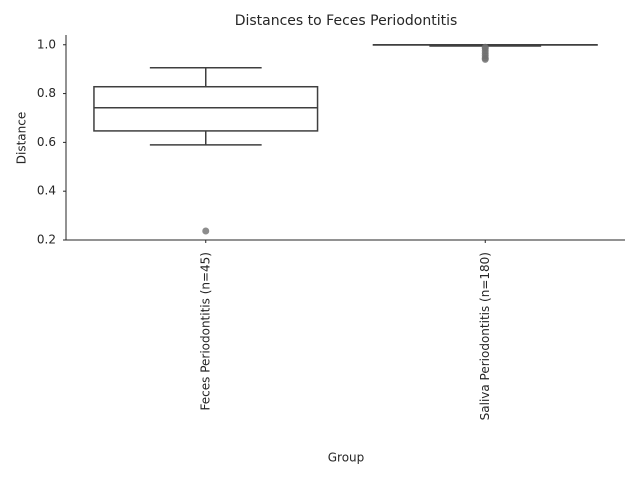 The width and height of the screenshot is (640, 480). I want to click on x-tick-label: Feces Periodontitis (n=45), so click(205, 331).